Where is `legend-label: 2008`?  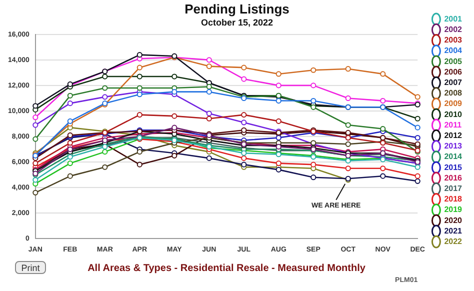
legend-label: 2008 is located at coordinates (453, 93).